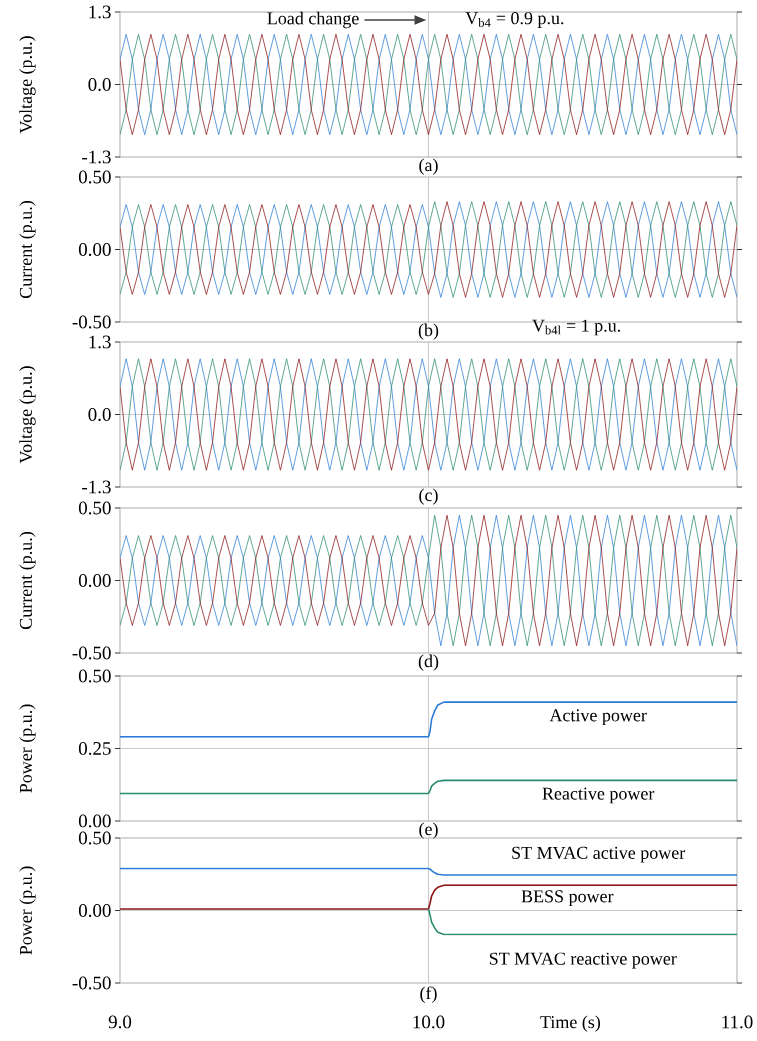 Image resolution: width=757 pixels, height=1041 pixels. Describe the element at coordinates (428, 166) in the screenshot. I see `x-axis-title: (a)` at that location.